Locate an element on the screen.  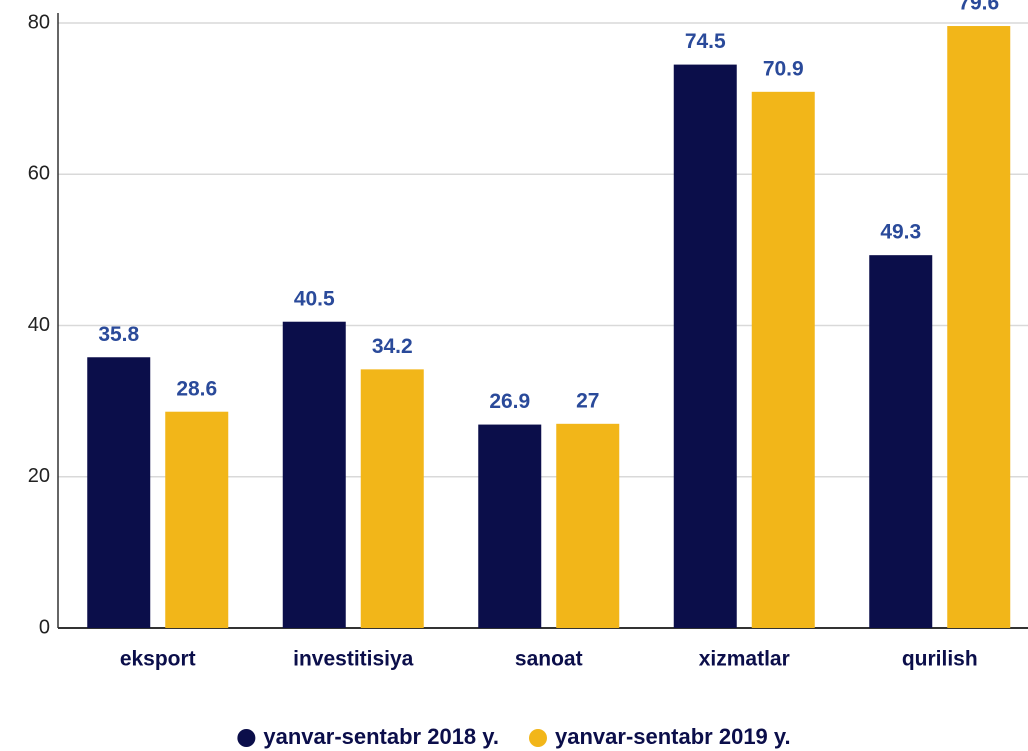
y-tick-label: 20 is located at coordinates (39, 476).